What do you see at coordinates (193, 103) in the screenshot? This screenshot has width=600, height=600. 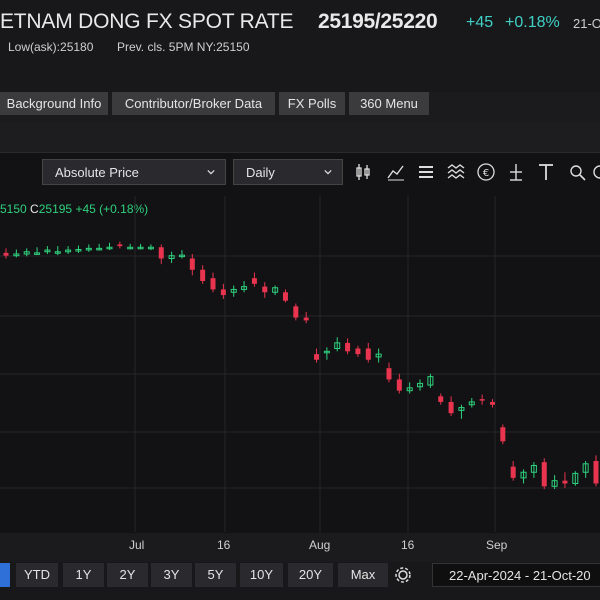 I see `tab-contributor-broker-data: Contributor/Broker Data` at bounding box center [193, 103].